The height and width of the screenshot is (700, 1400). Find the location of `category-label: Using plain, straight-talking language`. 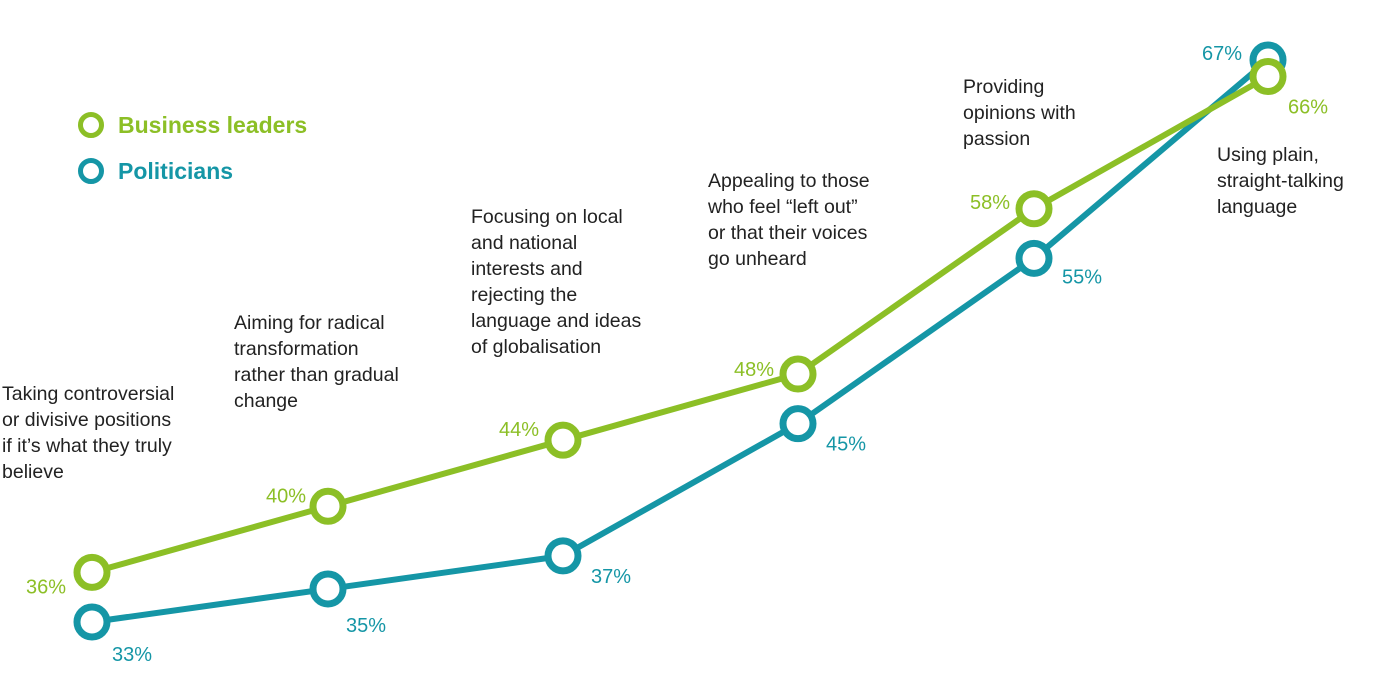

category-label: Using plain, straight-talking language is located at coordinates (1280, 181).